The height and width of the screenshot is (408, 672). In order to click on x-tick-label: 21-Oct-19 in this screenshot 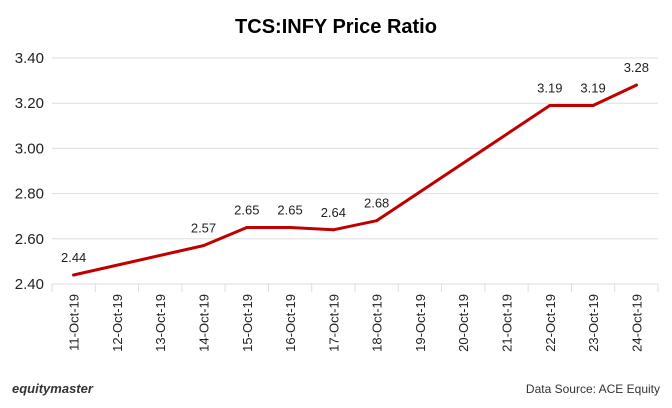, I will do `click(507, 323)`.